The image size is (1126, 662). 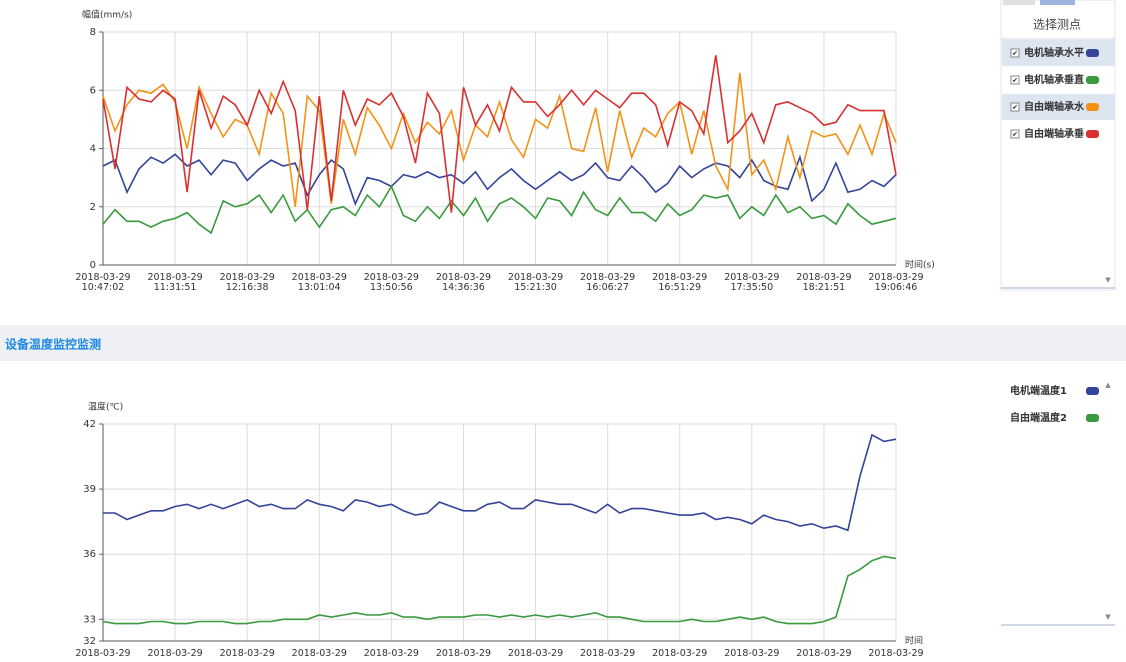 I want to click on x-tick-label: 2018-03-29 11:31:51, so click(x=175, y=282).